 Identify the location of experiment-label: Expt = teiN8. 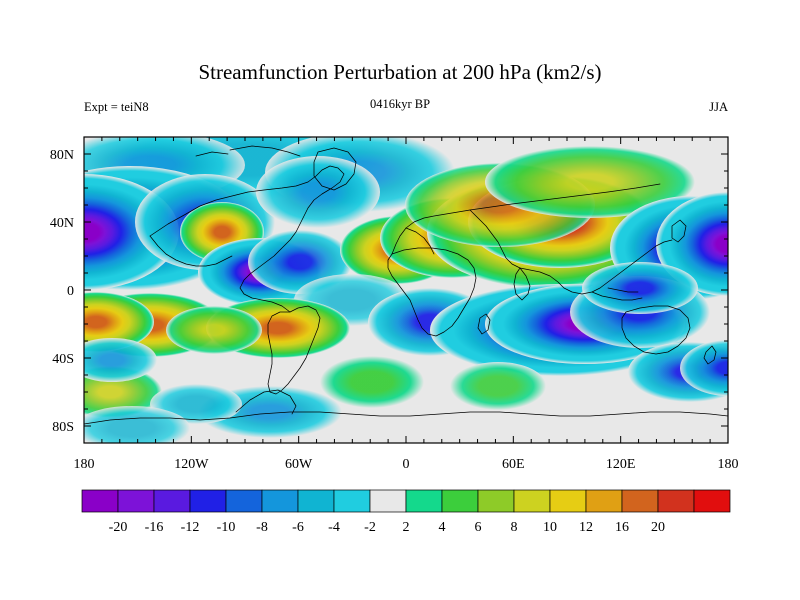
(116, 107).